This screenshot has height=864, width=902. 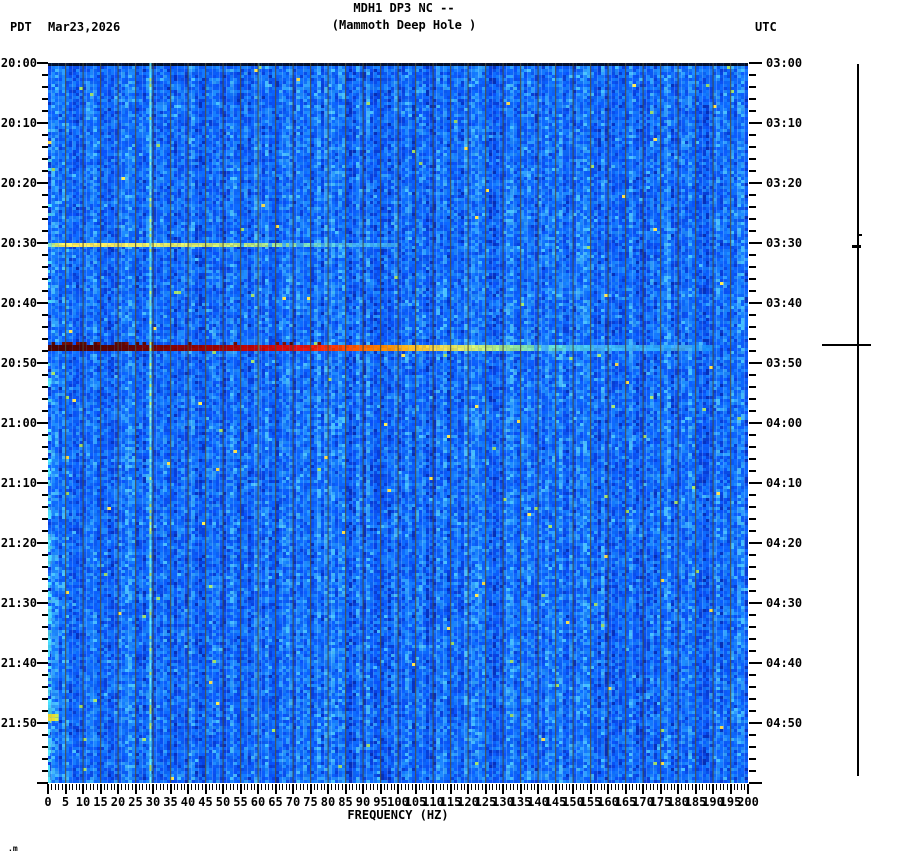 I want to click on time-label-left: 20:10, so click(x=18, y=123).